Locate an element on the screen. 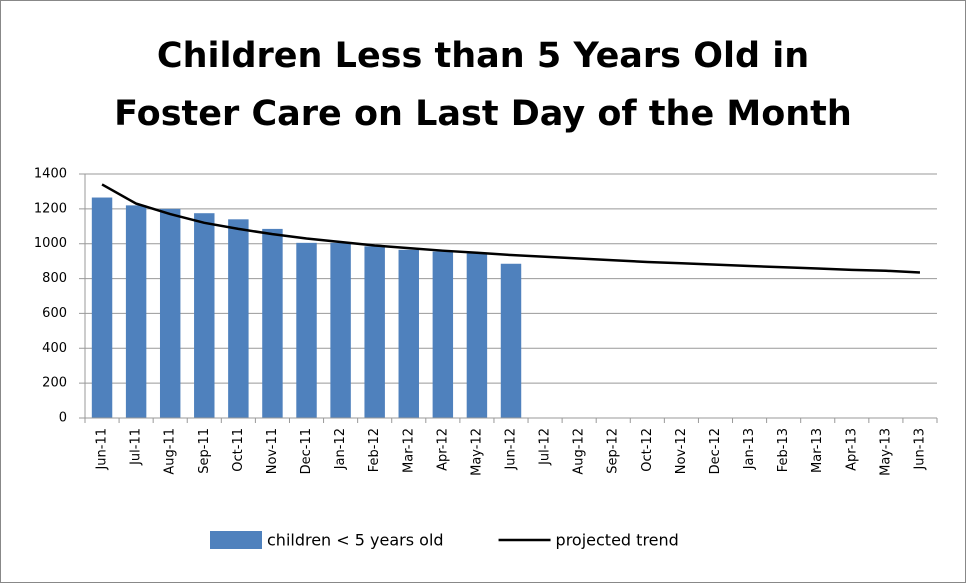 The width and height of the screenshot is (967, 584). x-tick-label: May-13 is located at coordinates (885, 452).